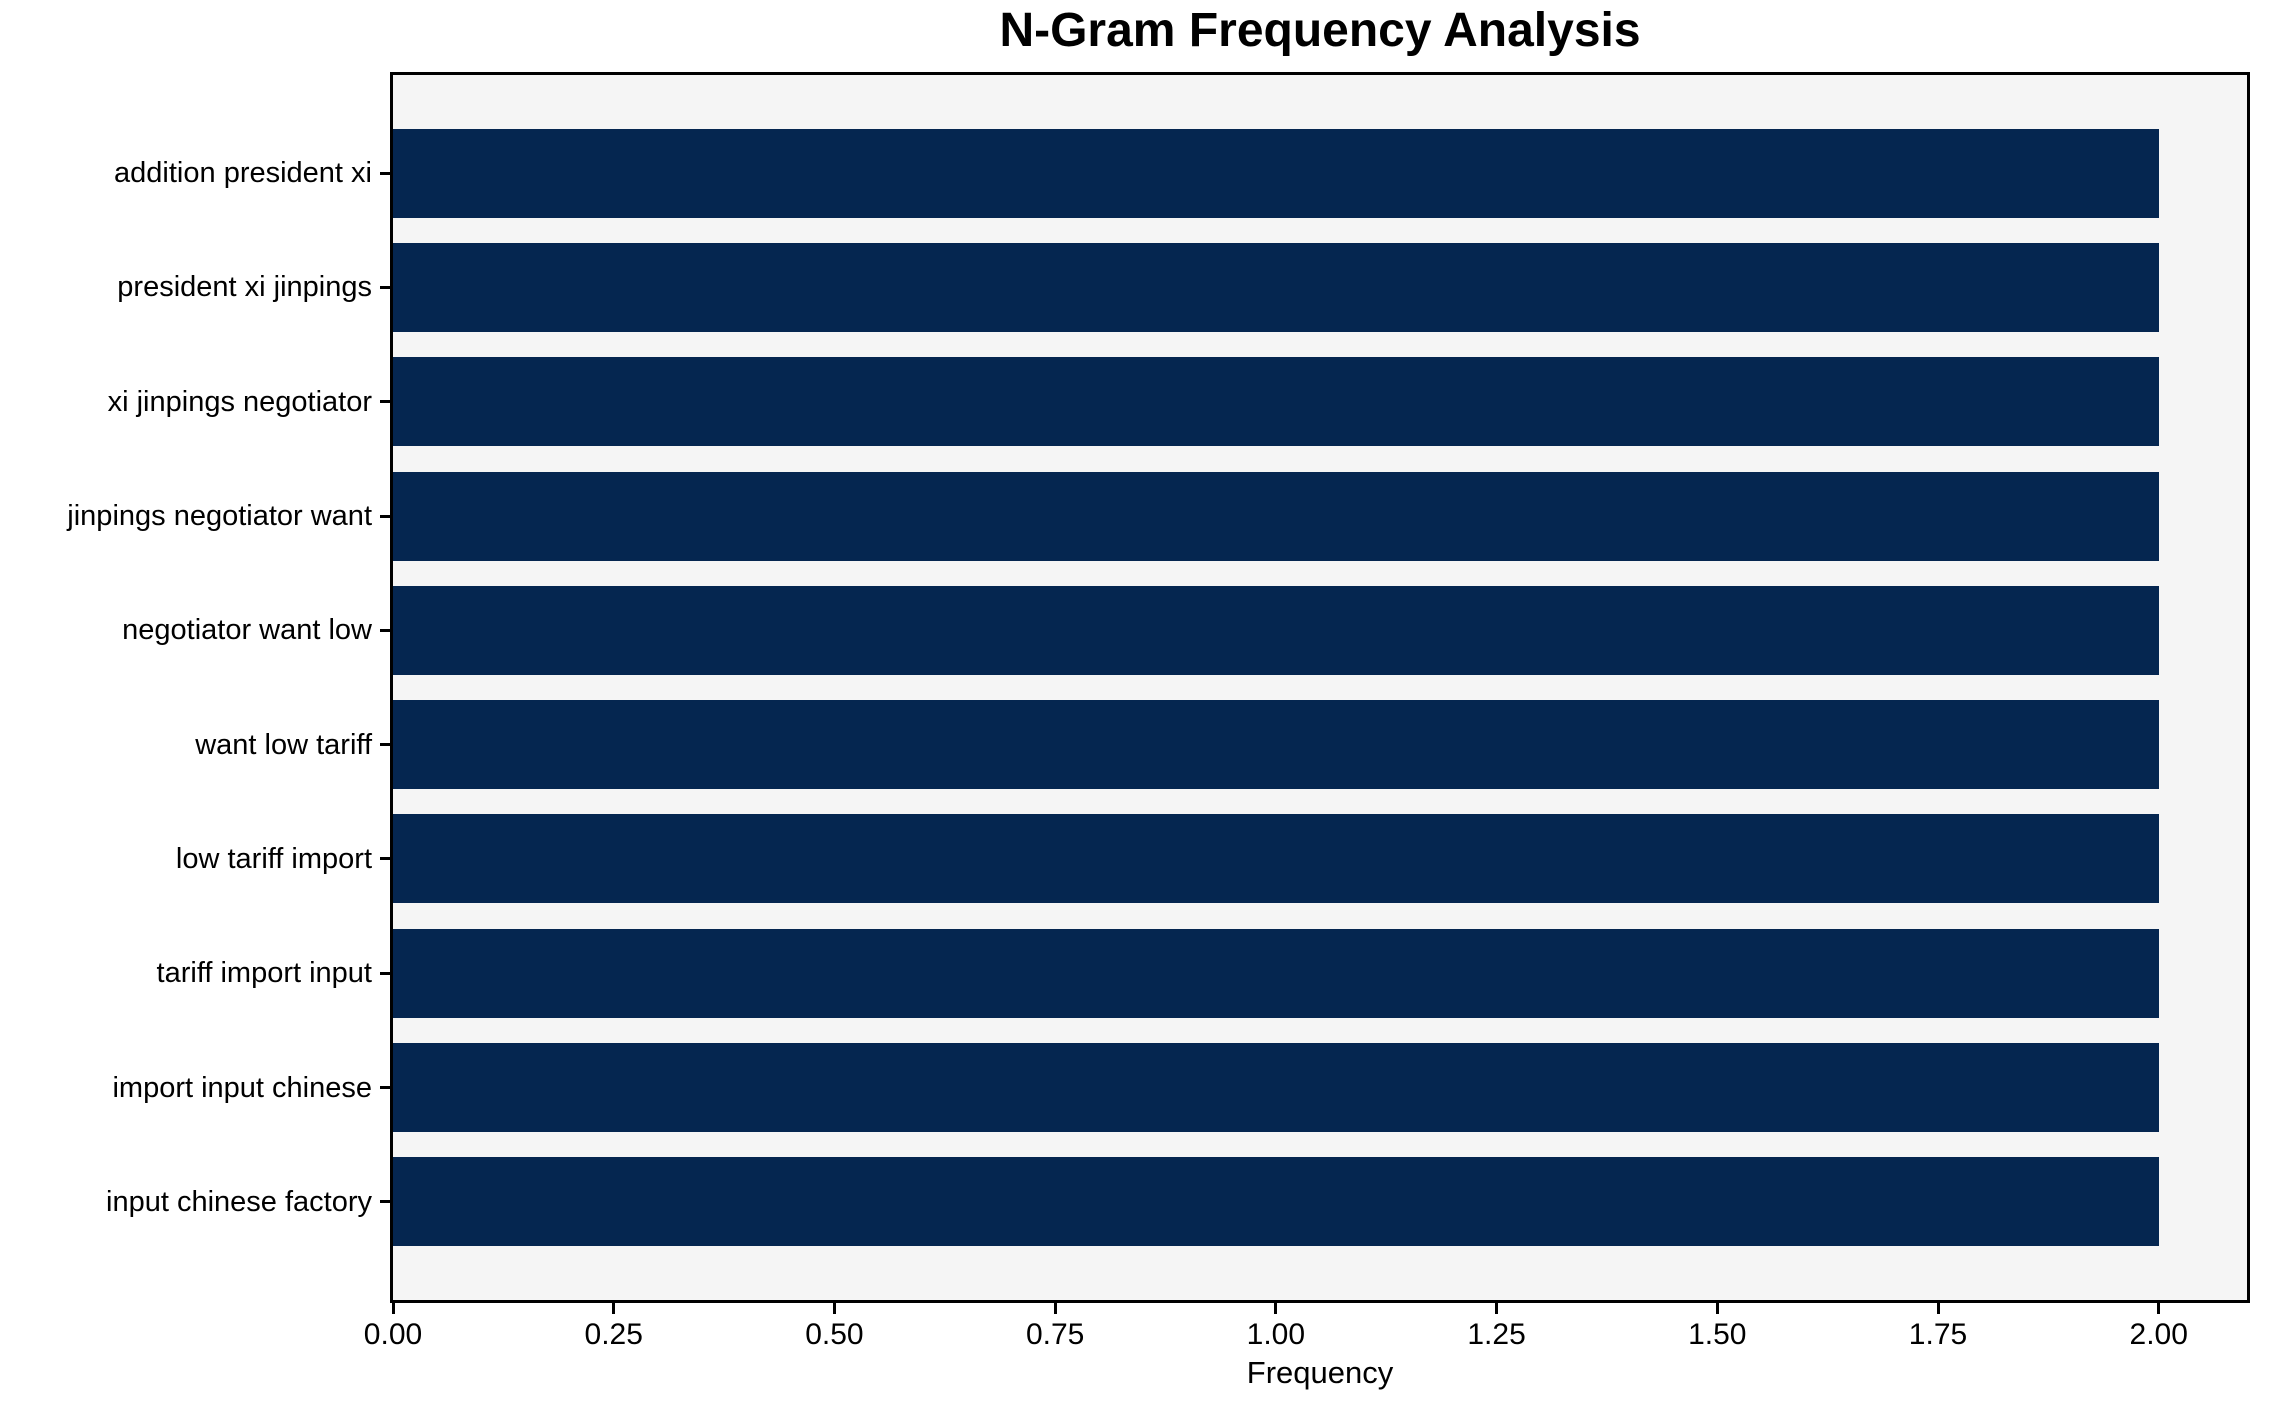 This screenshot has height=1414, width=2269. Describe the element at coordinates (393, 1334) in the screenshot. I see `x-tick-label: 0.00` at that location.